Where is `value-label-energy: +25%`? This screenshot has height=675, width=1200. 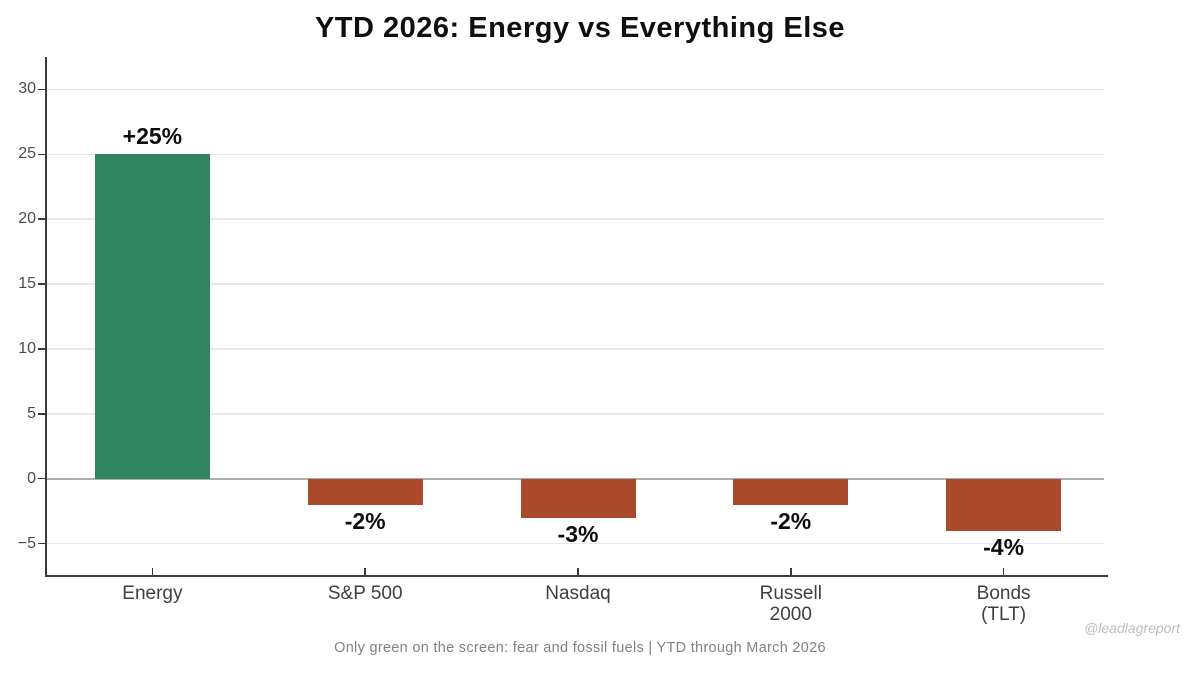
value-label-energy: +25% is located at coordinates (152, 136).